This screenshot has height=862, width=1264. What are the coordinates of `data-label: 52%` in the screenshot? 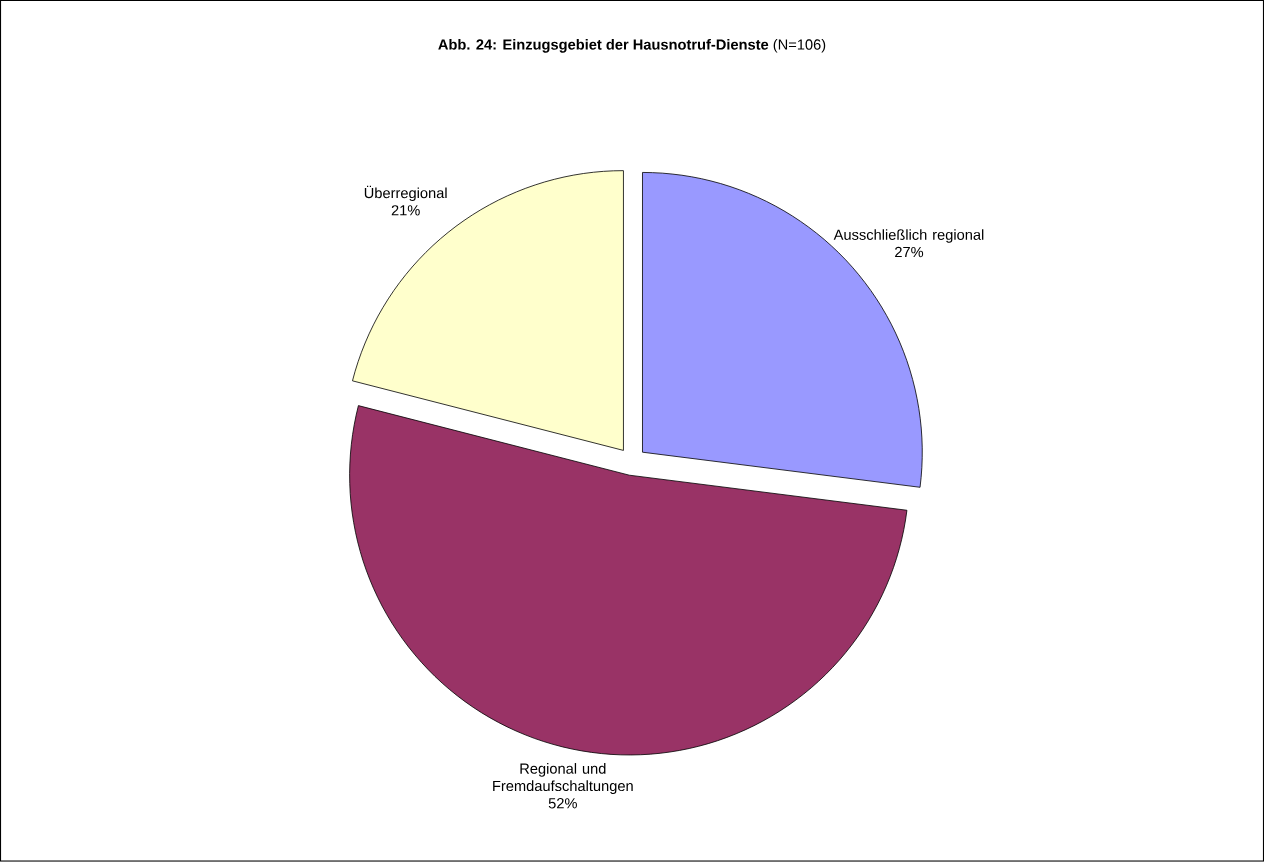 It's located at (562, 803).